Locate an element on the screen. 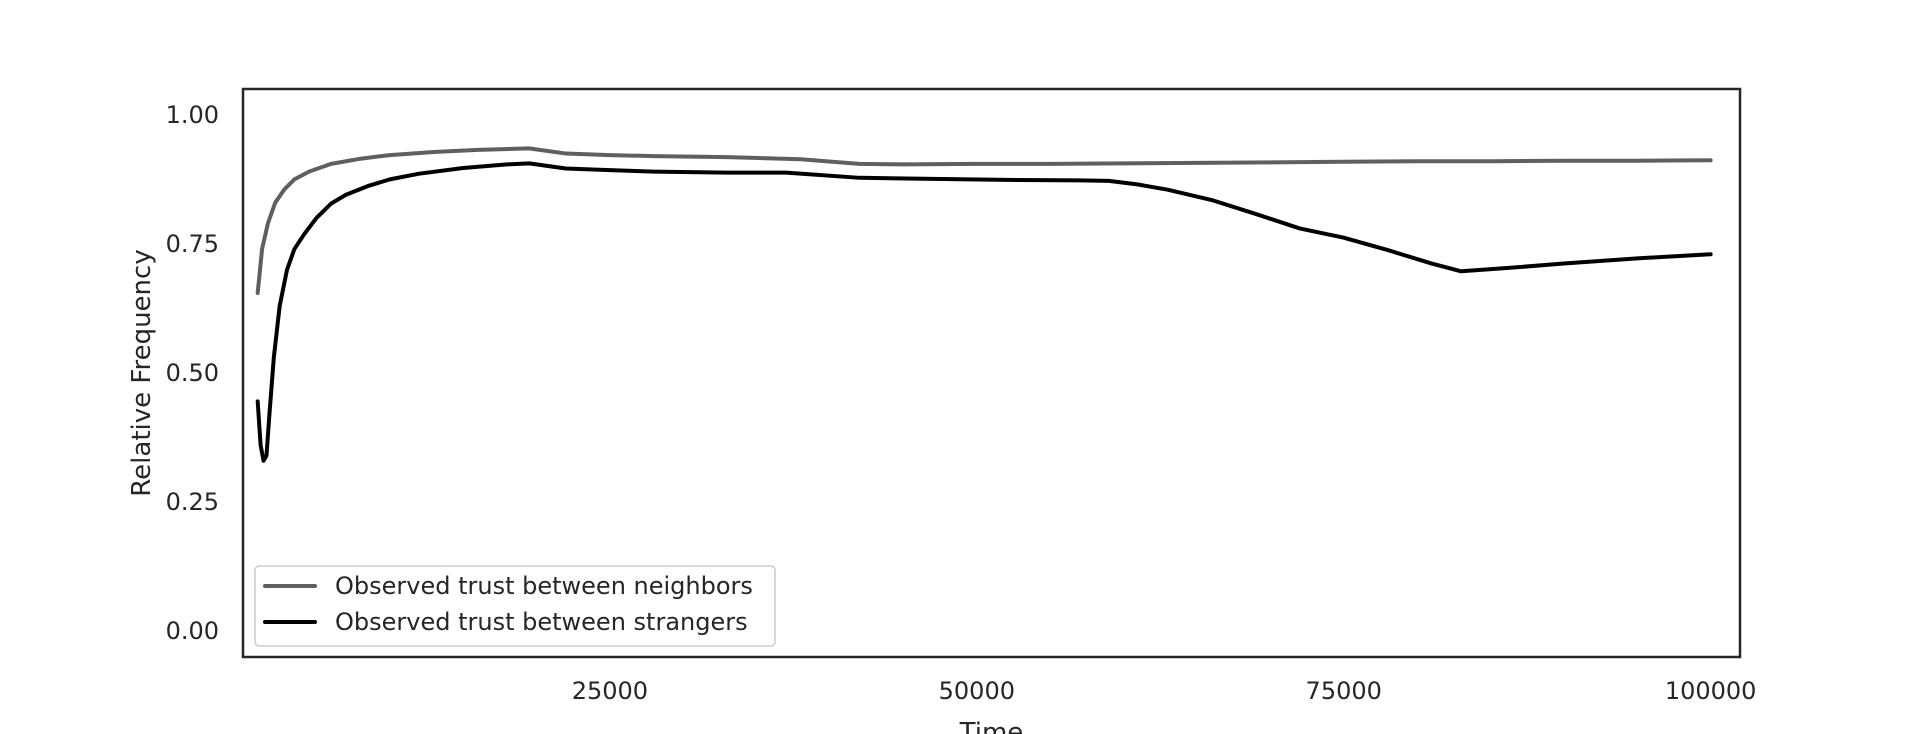 This screenshot has width=1920, height=734. y-tick-label: 0.00 is located at coordinates (192, 631).